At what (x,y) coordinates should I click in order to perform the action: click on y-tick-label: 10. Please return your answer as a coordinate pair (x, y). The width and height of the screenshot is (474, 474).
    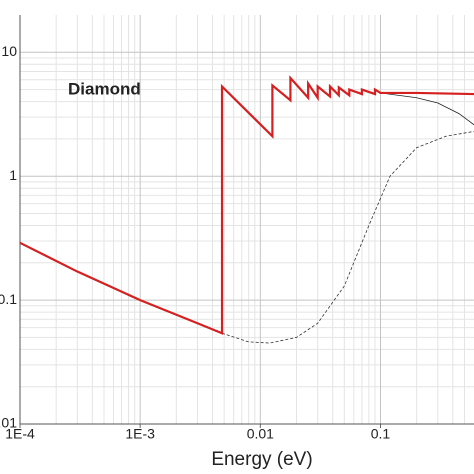
    Looking at the image, I should click on (9, 51).